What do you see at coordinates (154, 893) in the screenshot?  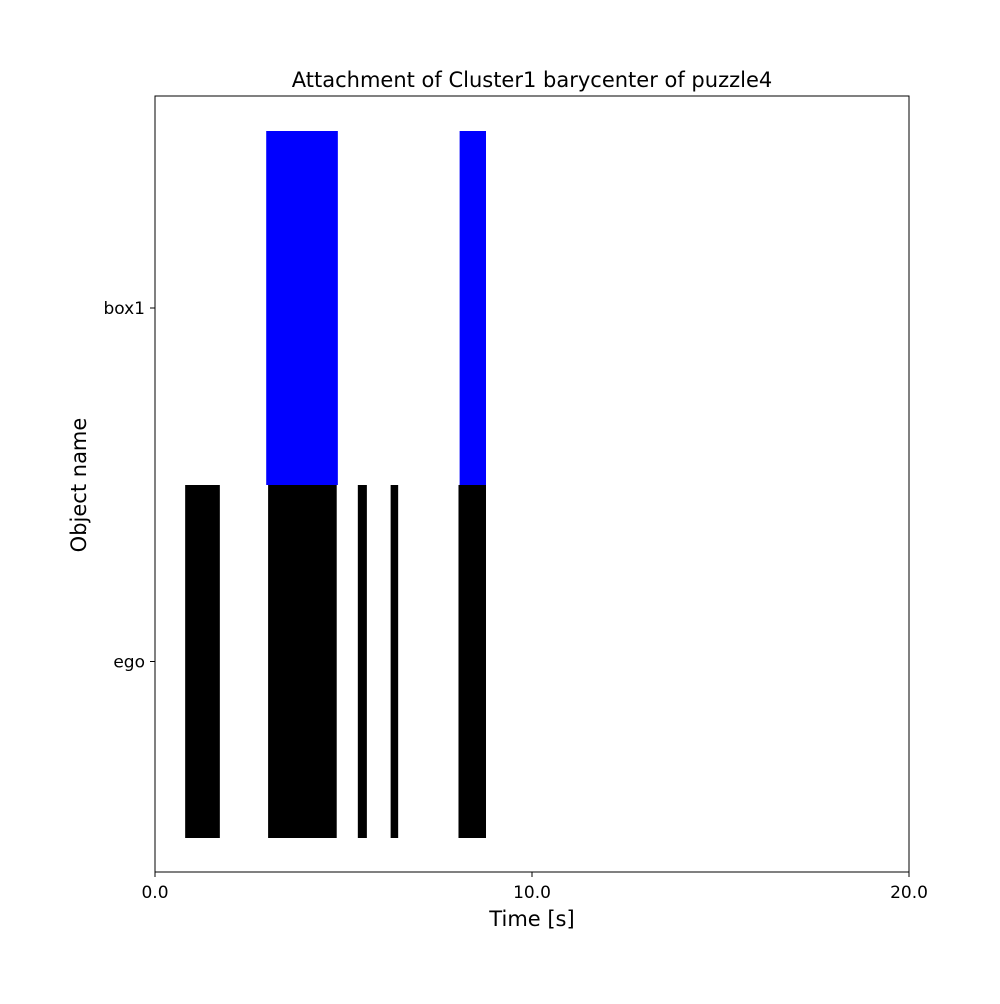 I see `x-tick-label: 0.0` at bounding box center [154, 893].